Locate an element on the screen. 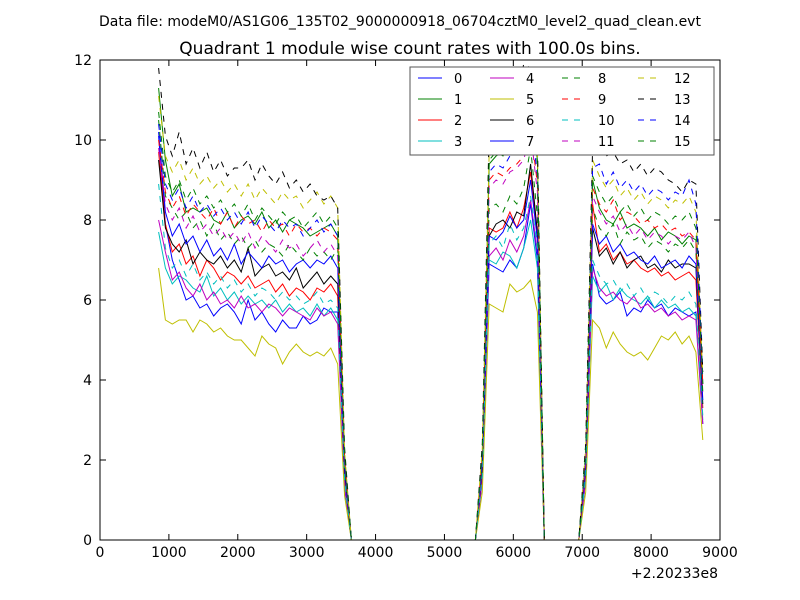  legend-entry-15: 15 is located at coordinates (664, 142).